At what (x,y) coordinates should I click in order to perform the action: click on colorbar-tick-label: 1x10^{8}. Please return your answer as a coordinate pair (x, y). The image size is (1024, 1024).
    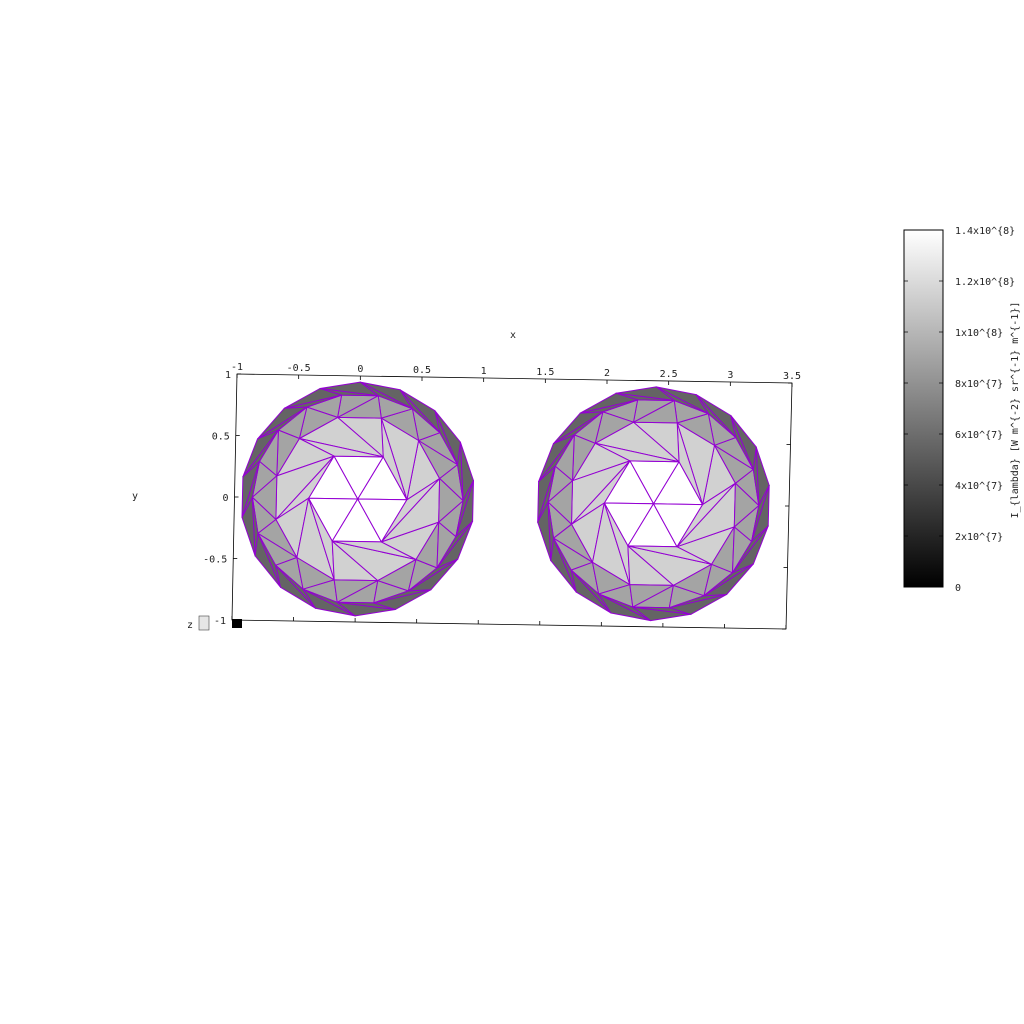
    Looking at the image, I should click on (979, 333).